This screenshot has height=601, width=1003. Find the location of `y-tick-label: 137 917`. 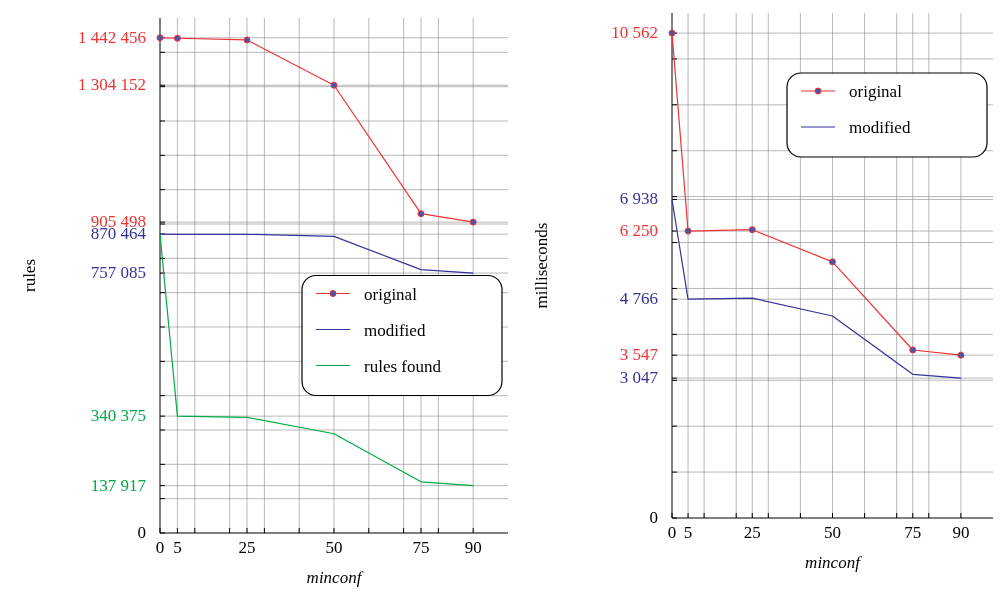

y-tick-label: 137 917 is located at coordinates (118, 485).